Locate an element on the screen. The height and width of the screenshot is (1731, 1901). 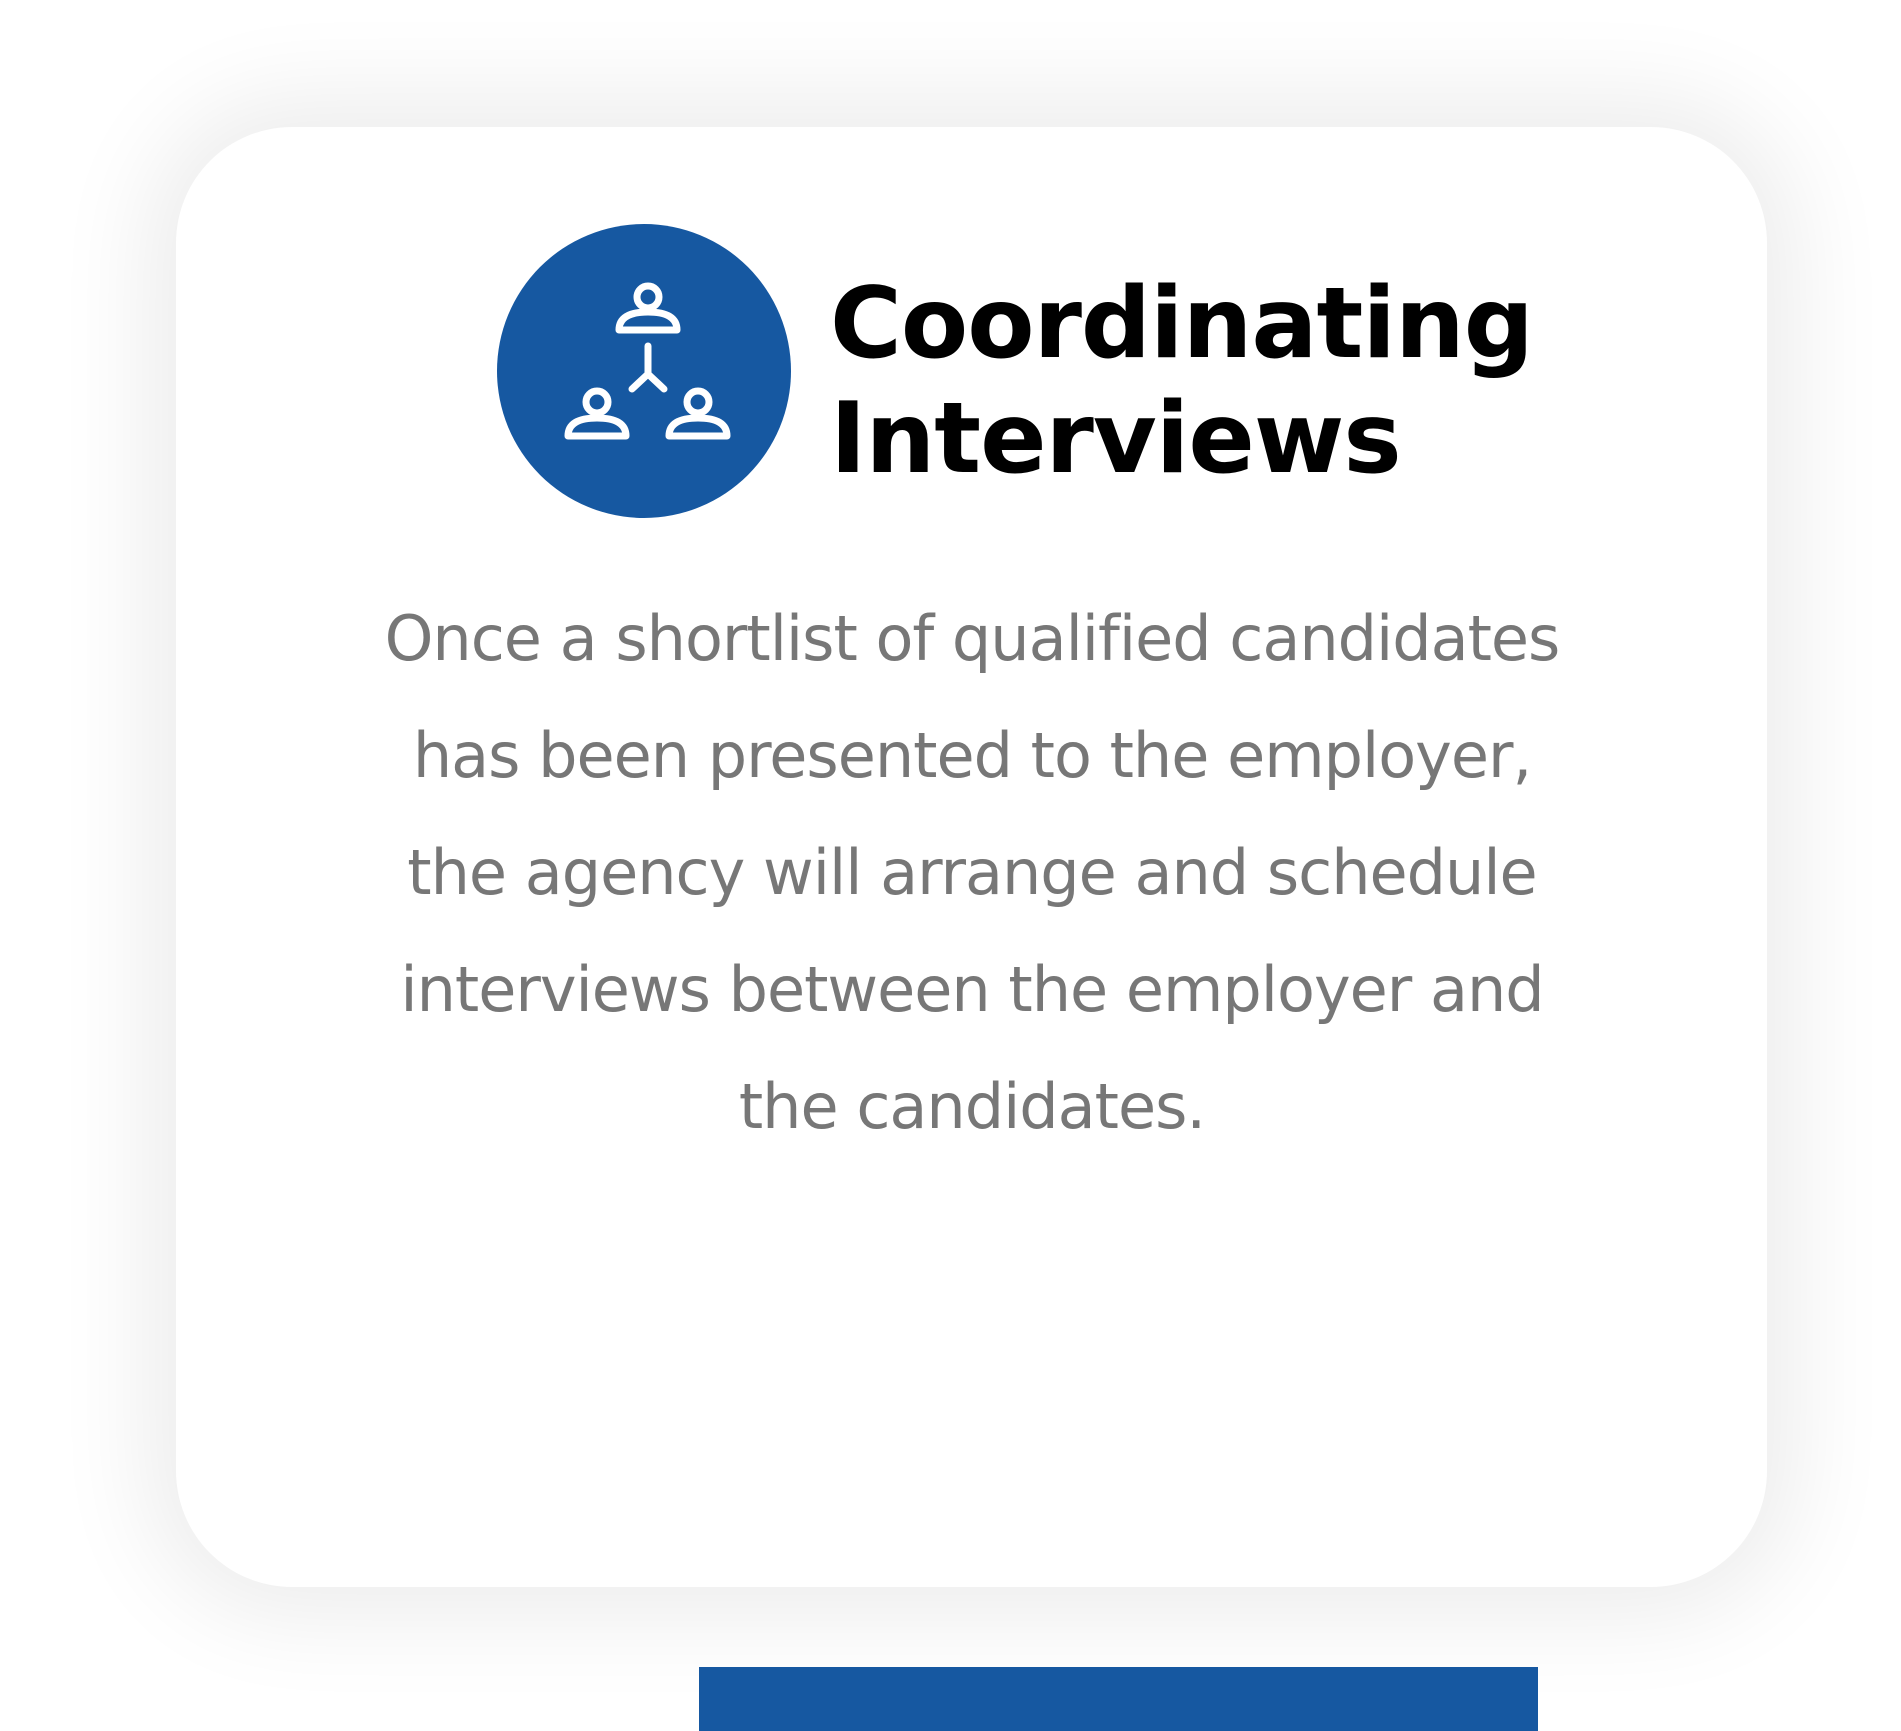
description-line: the agency will arrange and schedule is located at coordinates (972, 872).